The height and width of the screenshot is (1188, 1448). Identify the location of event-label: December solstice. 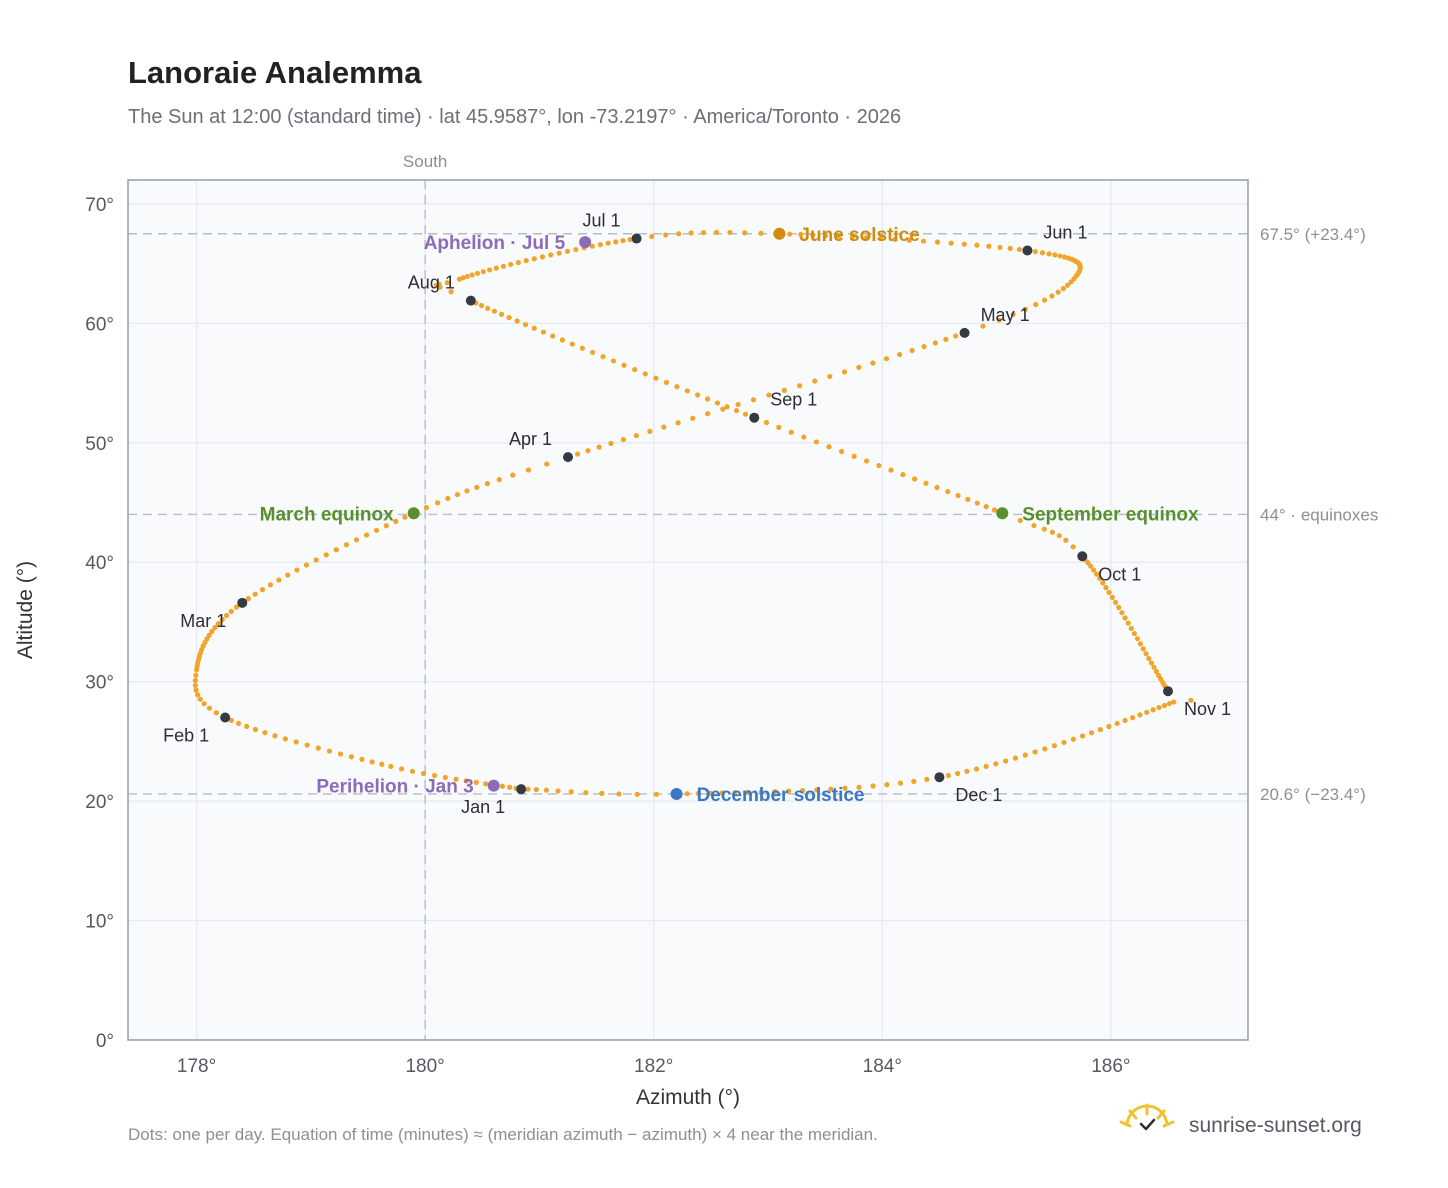
(781, 795).